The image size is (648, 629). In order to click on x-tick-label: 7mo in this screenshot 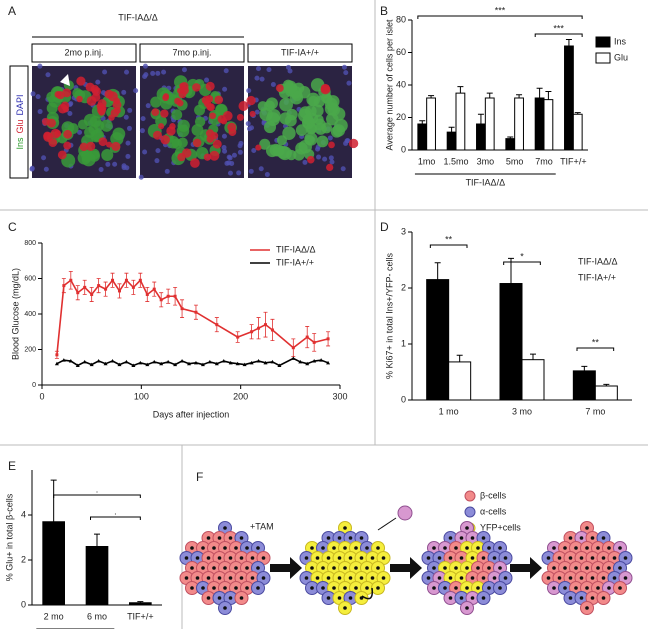, I will do `click(544, 161)`.